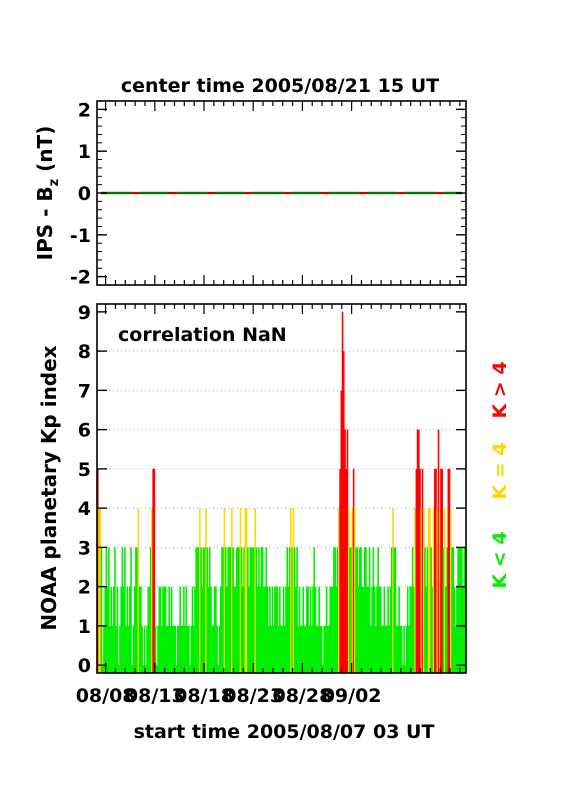  I want to click on correlation-annotation: correlation NaN, so click(202, 335).